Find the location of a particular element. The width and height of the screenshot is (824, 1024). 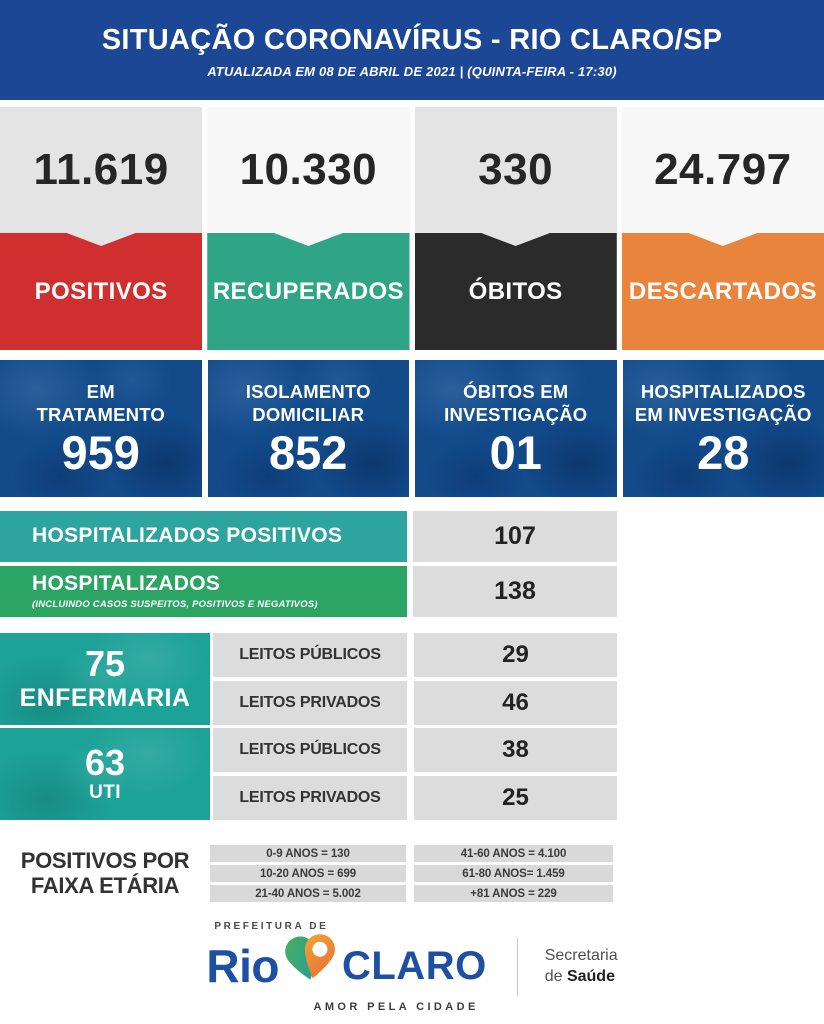

box-isolamento: ISOLAMENTO DOMICILIAR 852 is located at coordinates (308, 428).